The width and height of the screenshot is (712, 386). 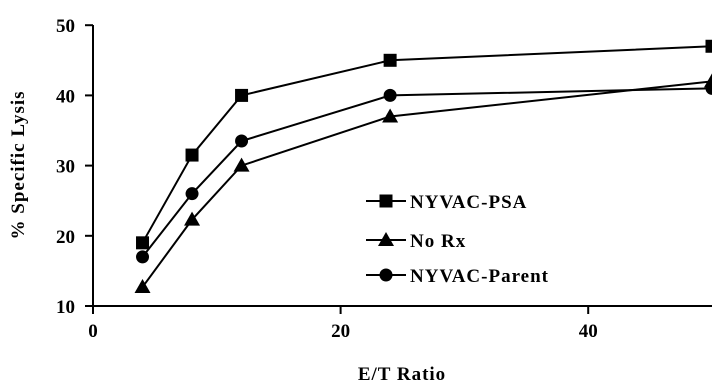 I want to click on y-tick-label: 50, so click(x=65, y=26).